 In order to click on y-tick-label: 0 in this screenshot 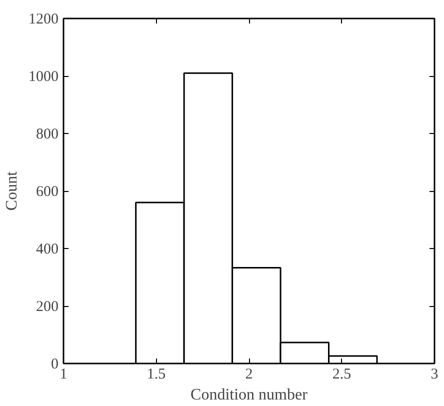, I will do `click(54, 364)`.